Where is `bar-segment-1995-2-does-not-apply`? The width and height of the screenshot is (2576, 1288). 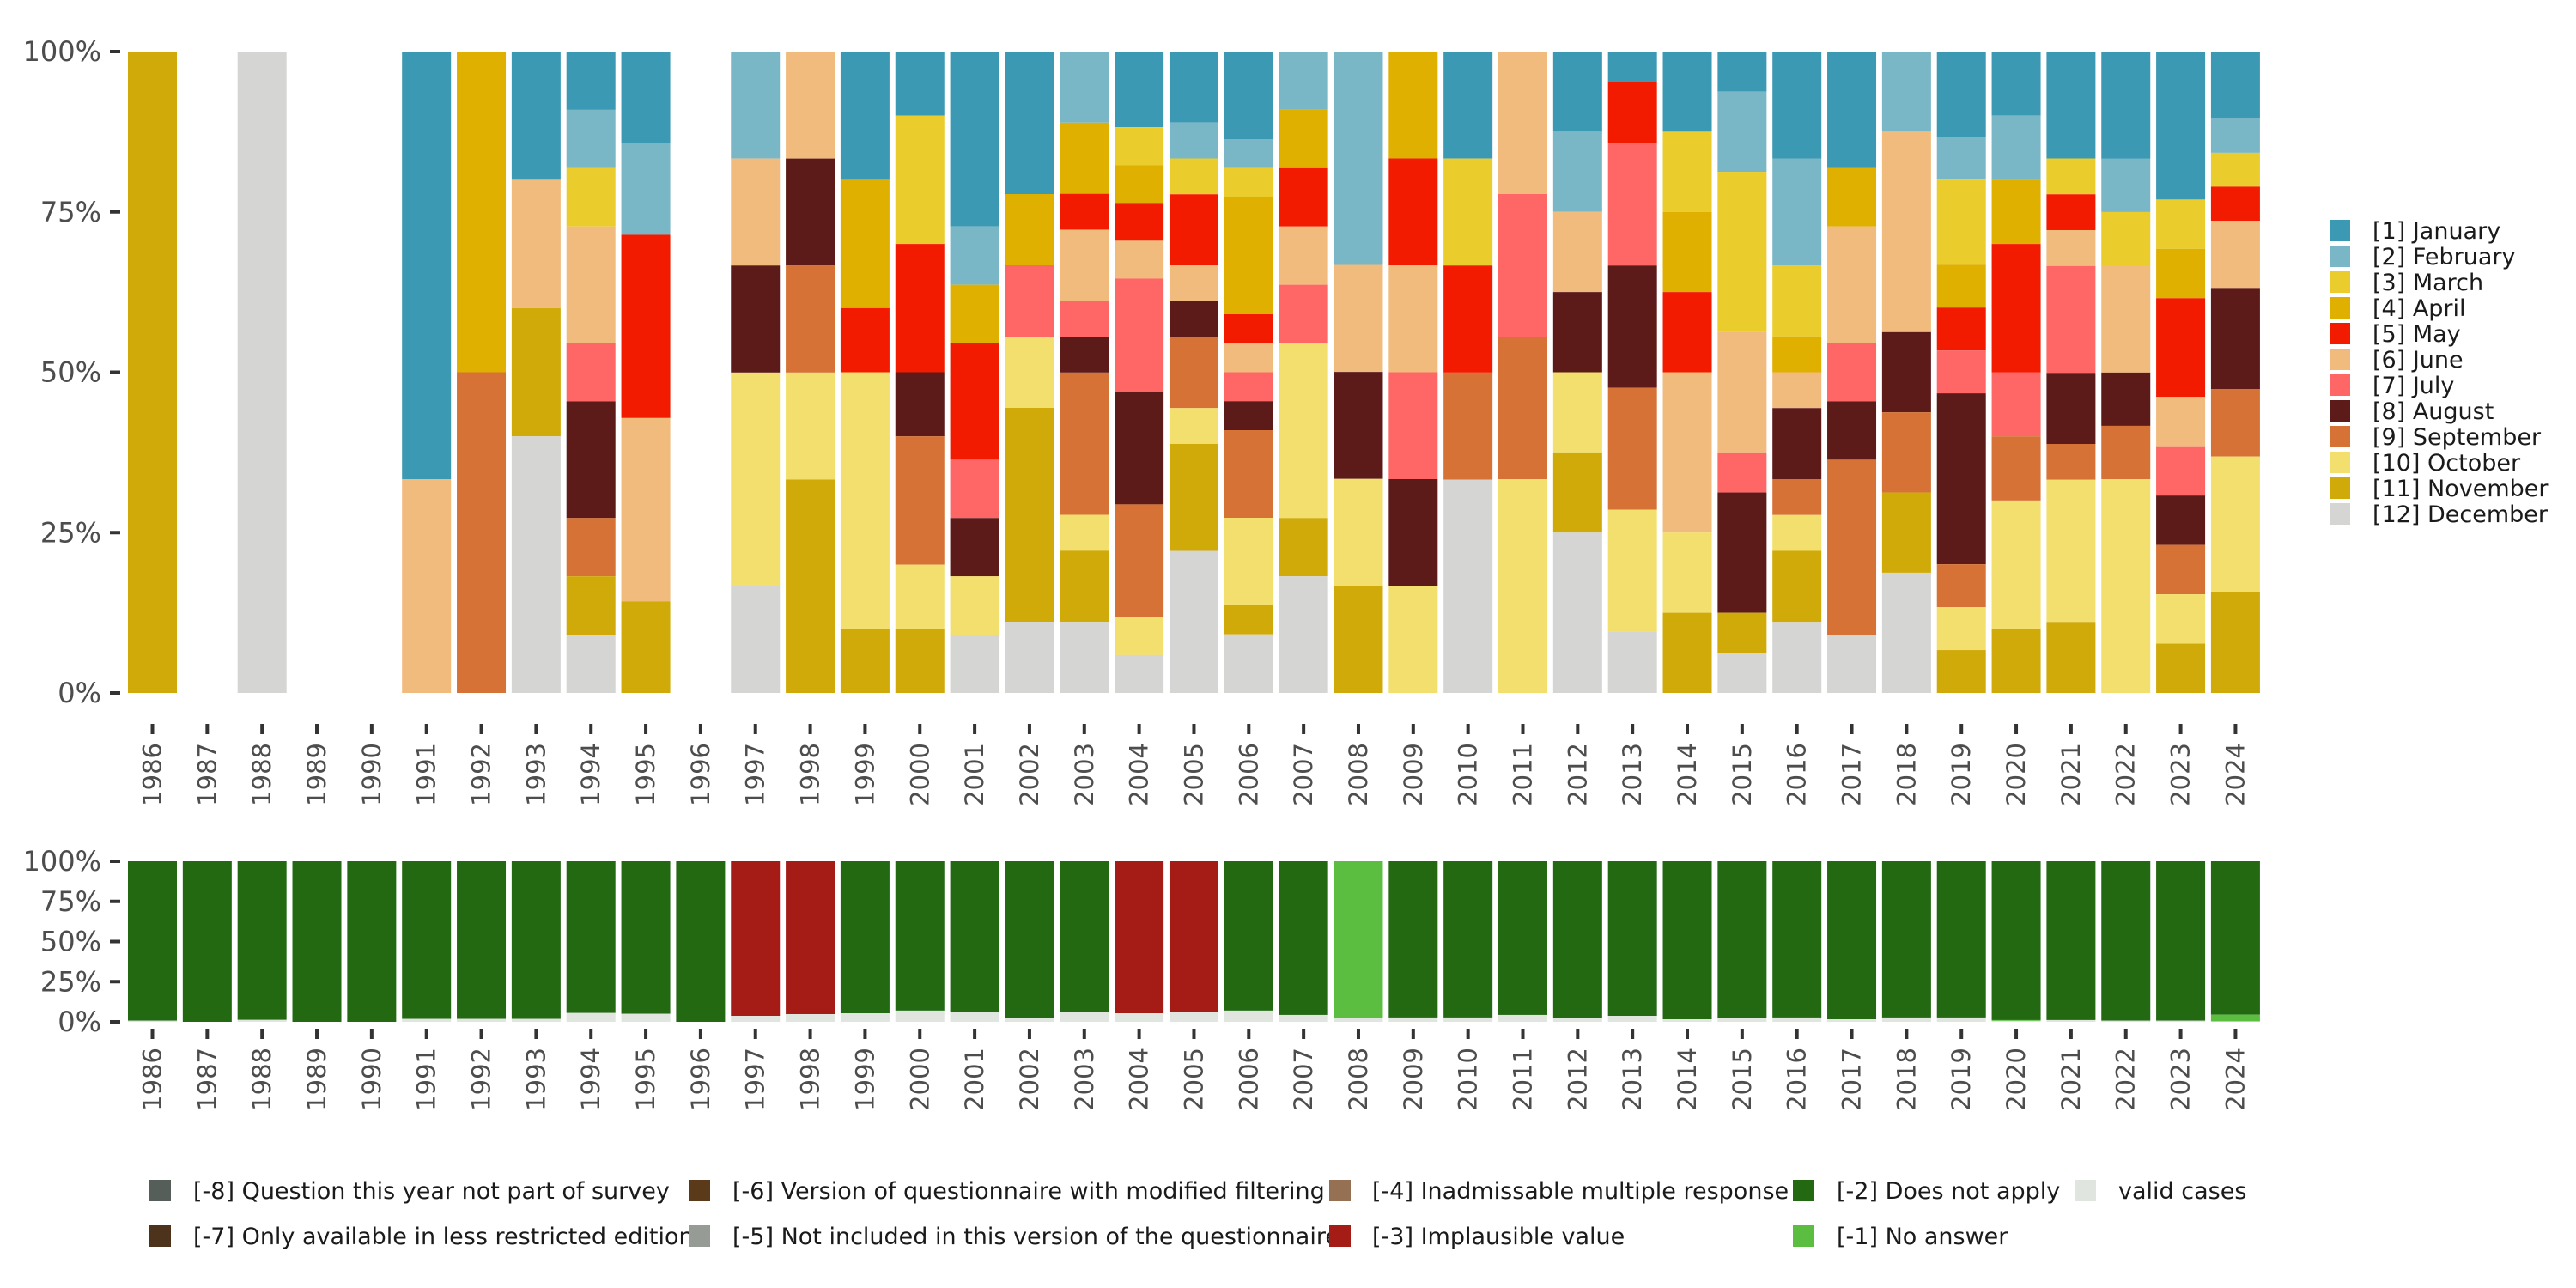 bar-segment-1995-2-does-not-apply is located at coordinates (646, 937).